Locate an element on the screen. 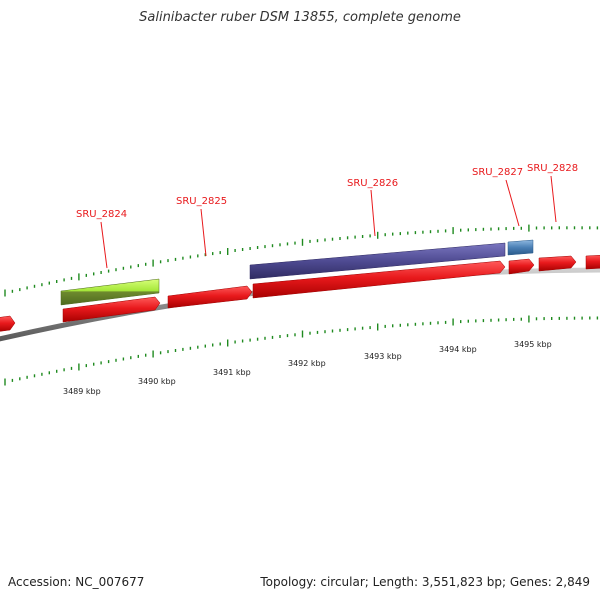 The width and height of the screenshot is (600, 600). gene-feature-green is located at coordinates (110, 292).